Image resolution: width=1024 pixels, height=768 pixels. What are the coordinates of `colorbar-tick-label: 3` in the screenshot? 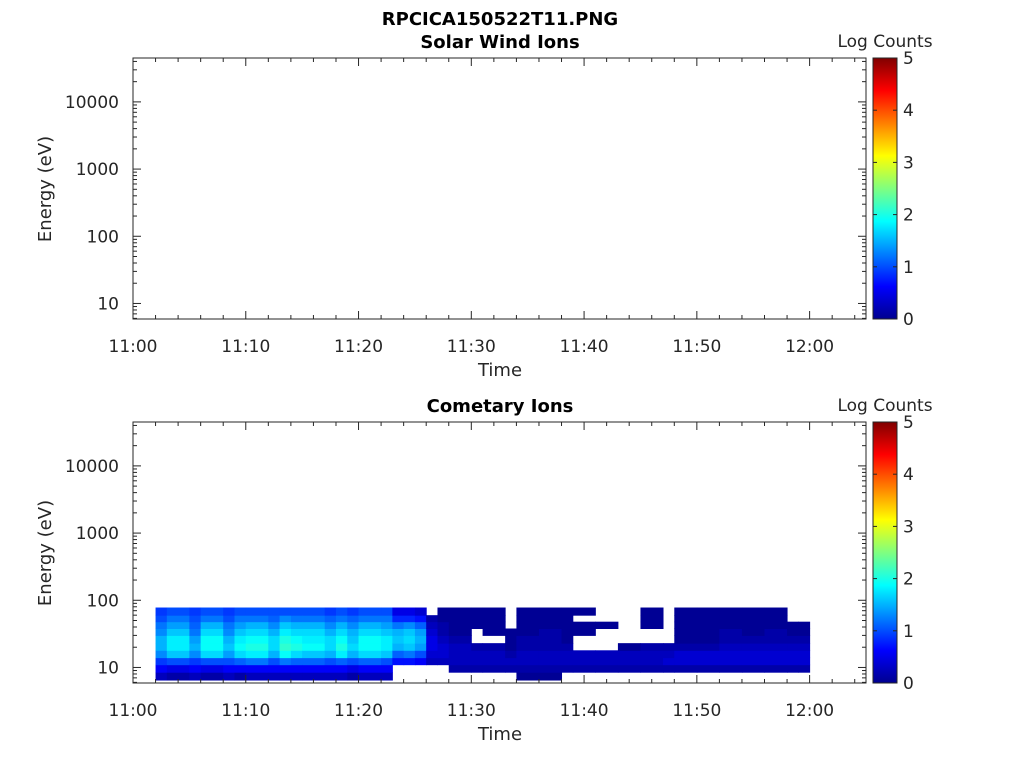 It's located at (908, 527).